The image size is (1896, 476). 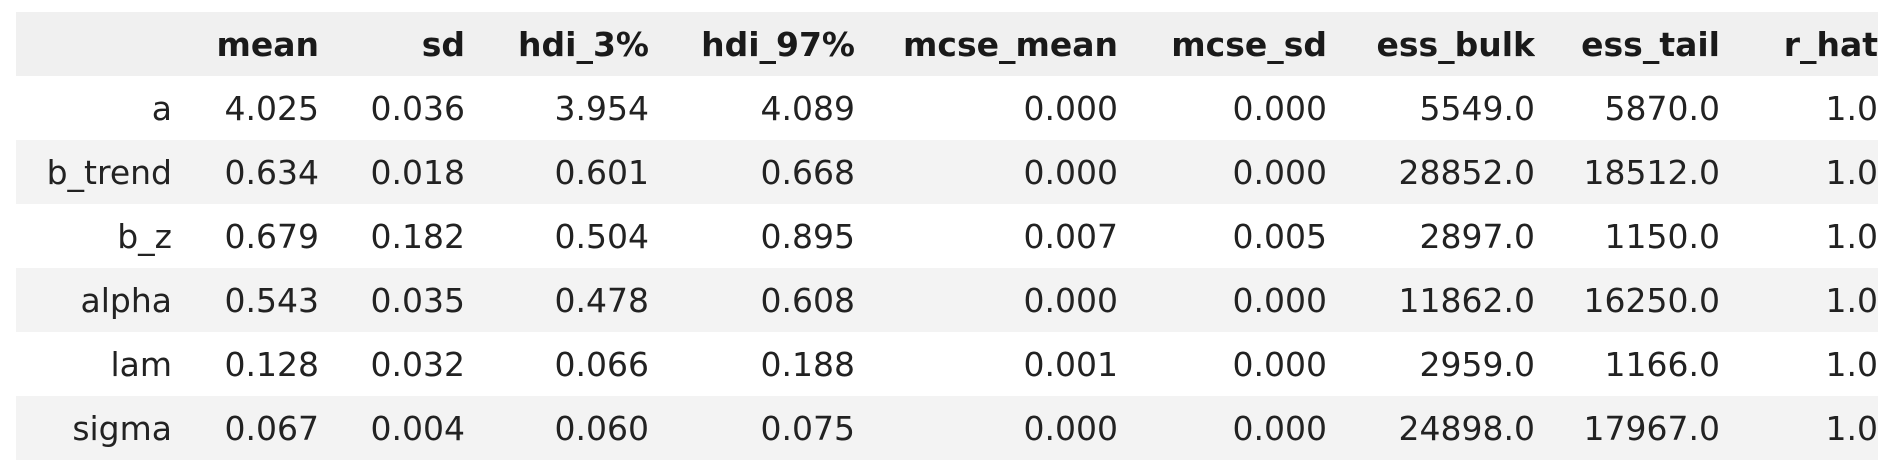 I want to click on table-cell: 2959.0, so click(x=1477, y=364).